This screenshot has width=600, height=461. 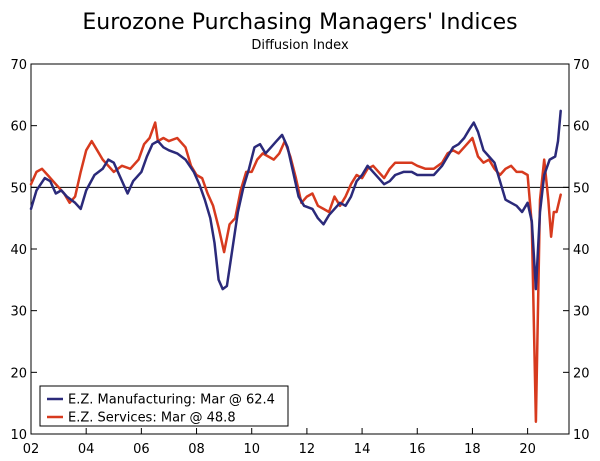 What do you see at coordinates (18, 373) in the screenshot?
I see `y-tick-label-left: 20` at bounding box center [18, 373].